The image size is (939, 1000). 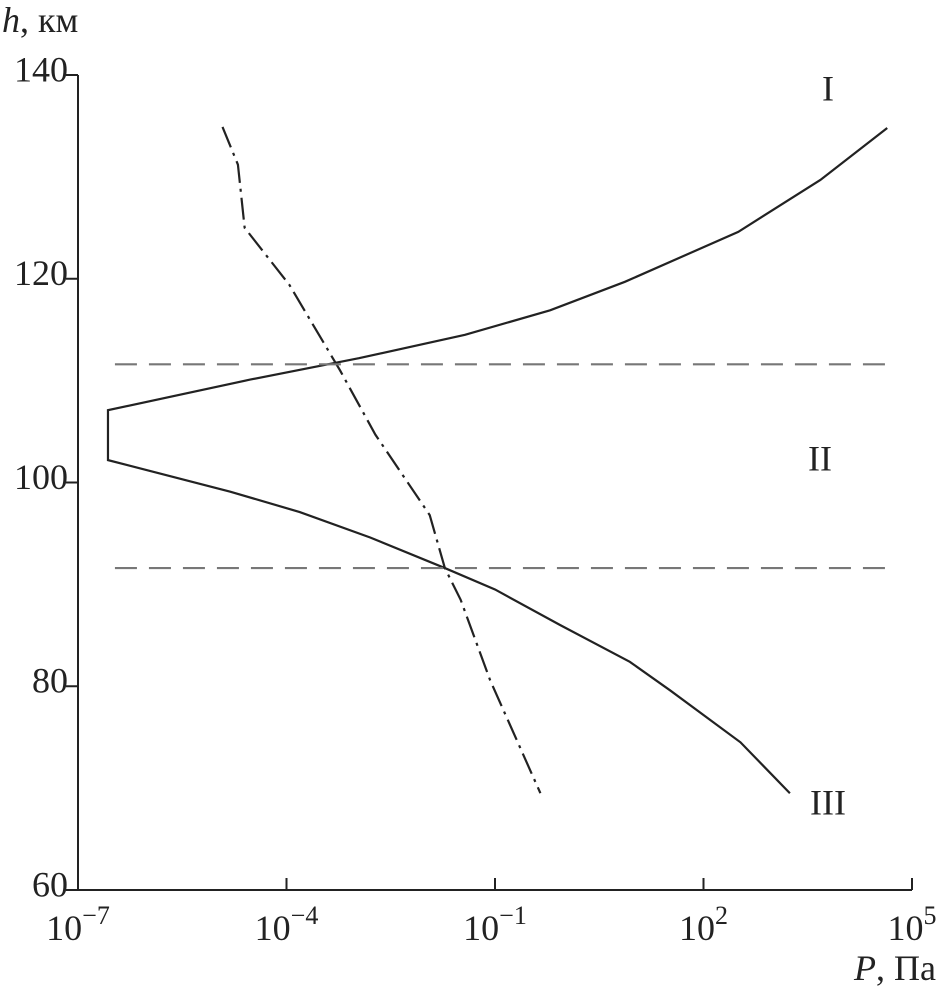 I want to click on region-label: I, so click(x=828, y=88).